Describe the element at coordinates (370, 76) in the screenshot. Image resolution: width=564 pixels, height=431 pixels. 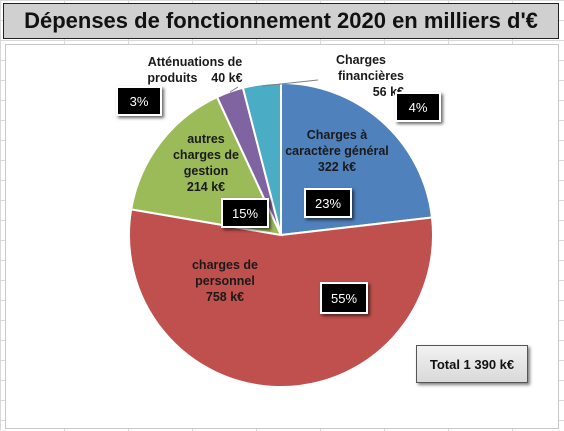
I see `slice-label-line: financières` at that location.